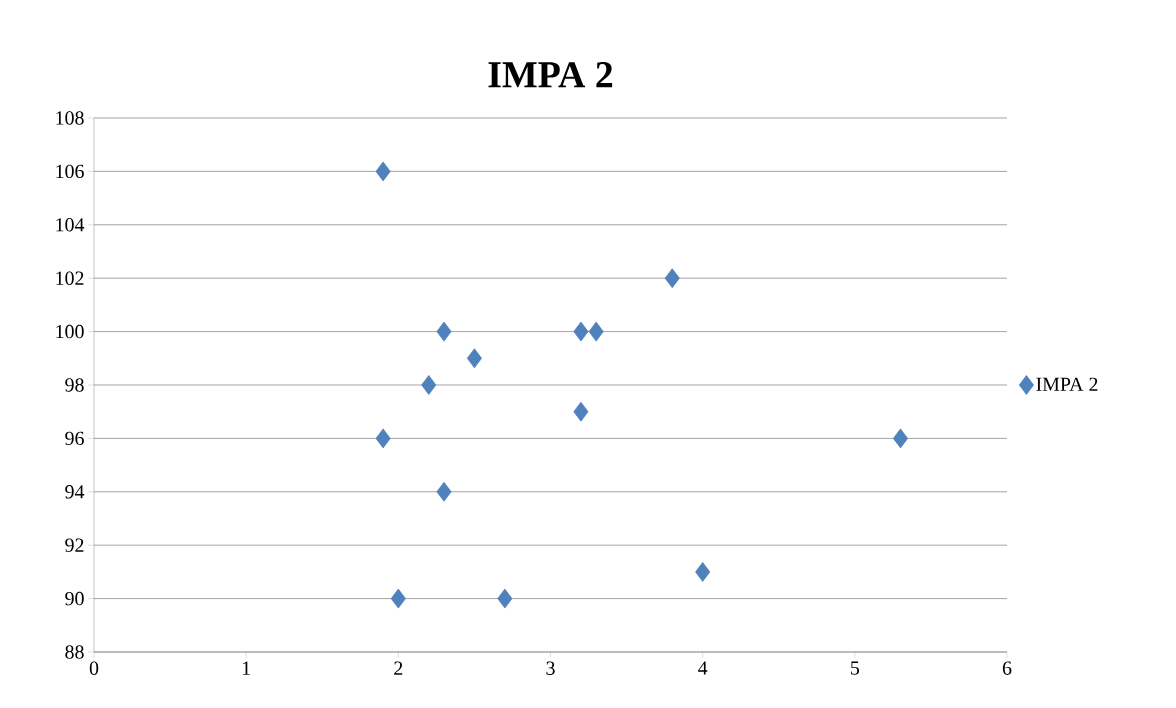 This screenshot has height=708, width=1176. What do you see at coordinates (74, 598) in the screenshot?
I see `y-tick-label: 90` at bounding box center [74, 598].